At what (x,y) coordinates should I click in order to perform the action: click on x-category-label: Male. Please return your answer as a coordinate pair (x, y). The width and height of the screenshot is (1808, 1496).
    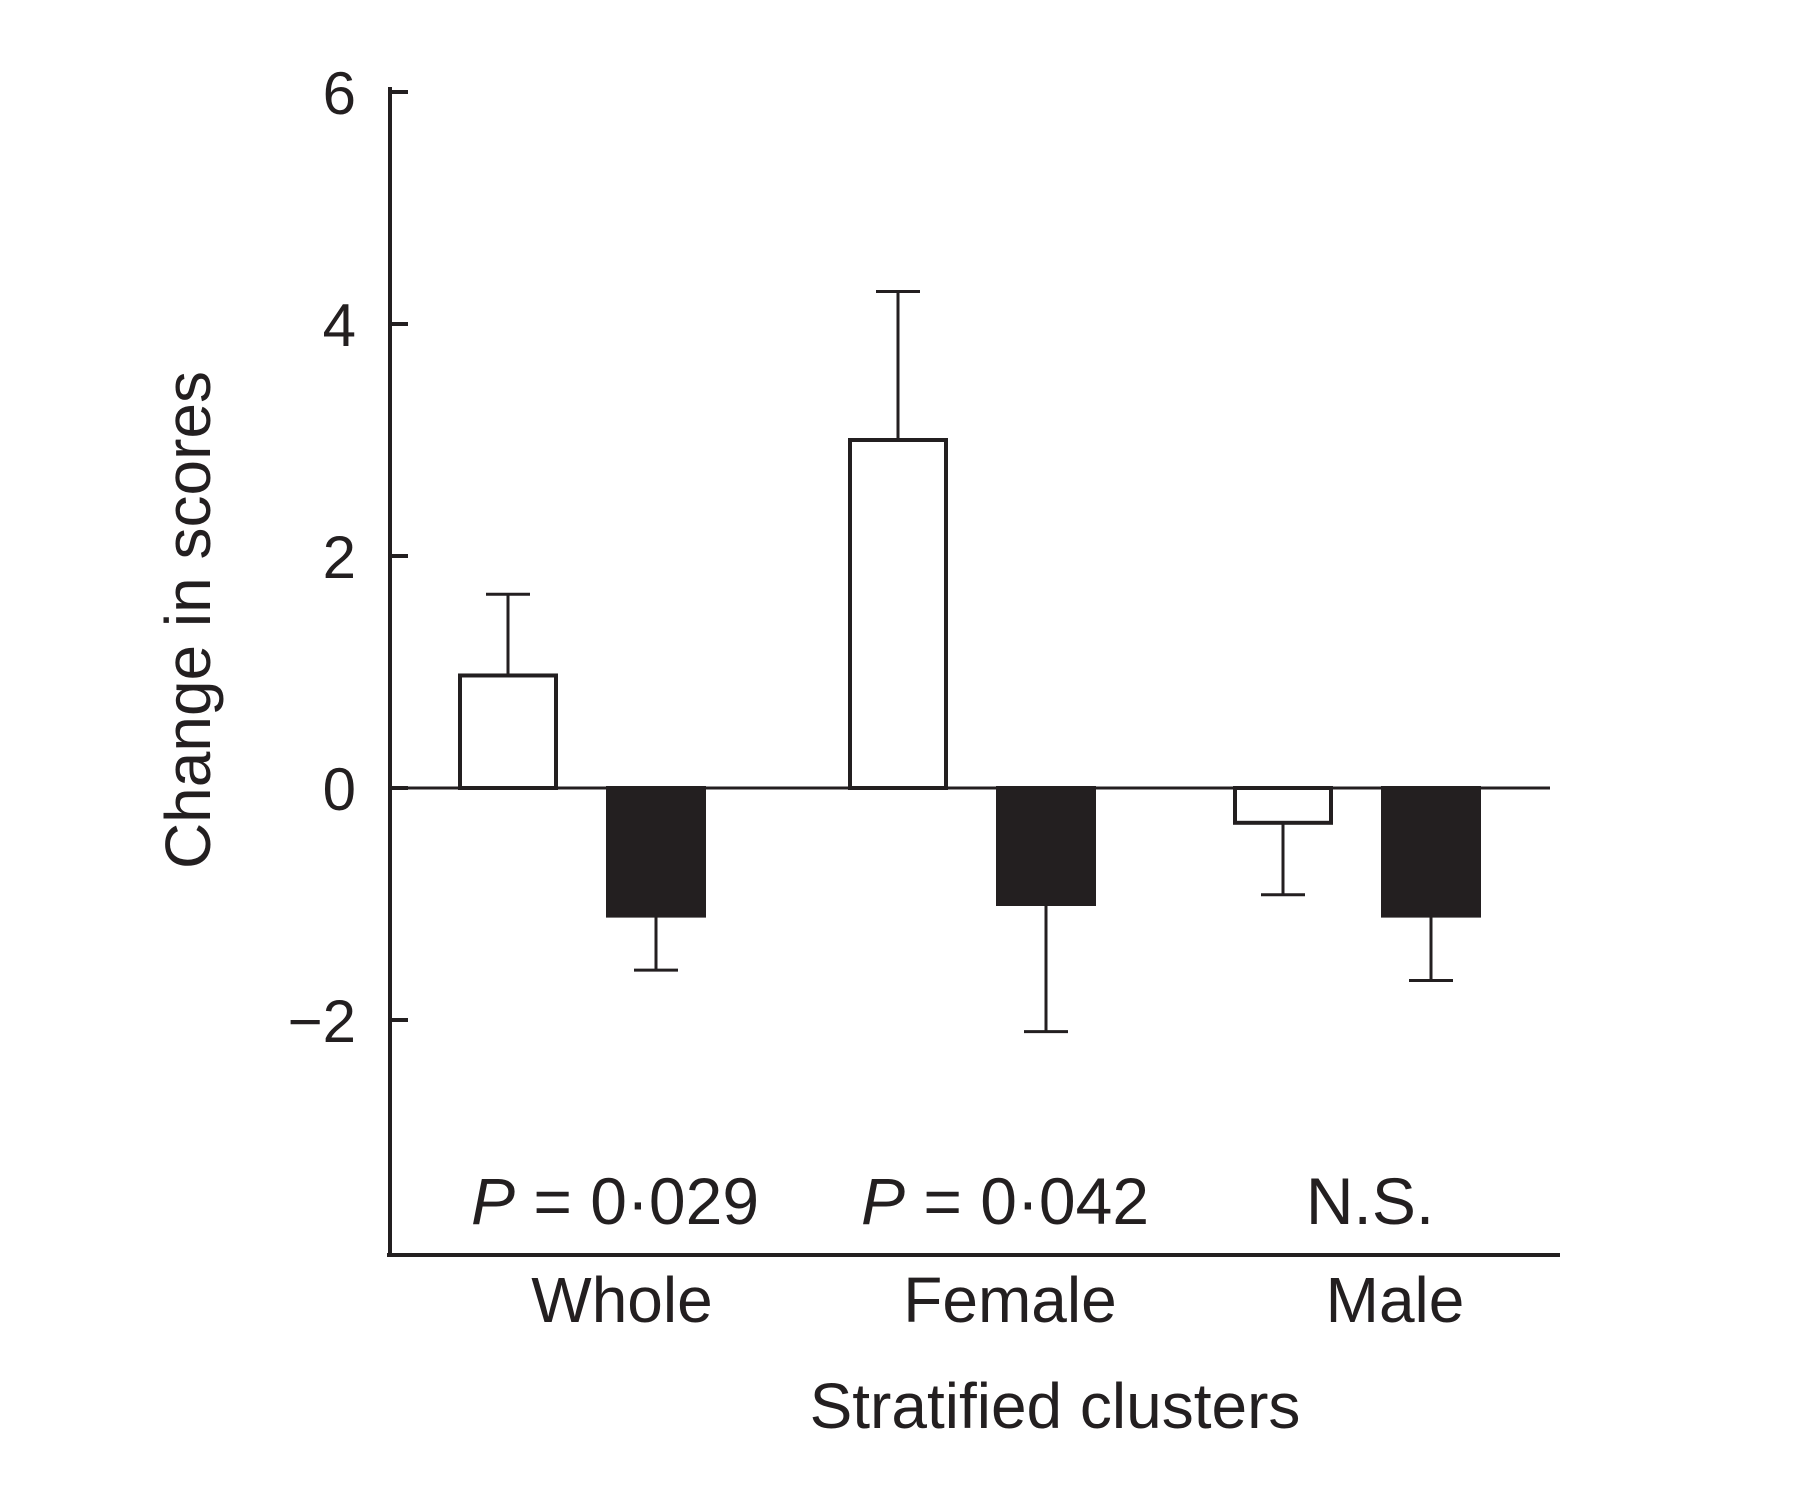
    Looking at the image, I should click on (1395, 1300).